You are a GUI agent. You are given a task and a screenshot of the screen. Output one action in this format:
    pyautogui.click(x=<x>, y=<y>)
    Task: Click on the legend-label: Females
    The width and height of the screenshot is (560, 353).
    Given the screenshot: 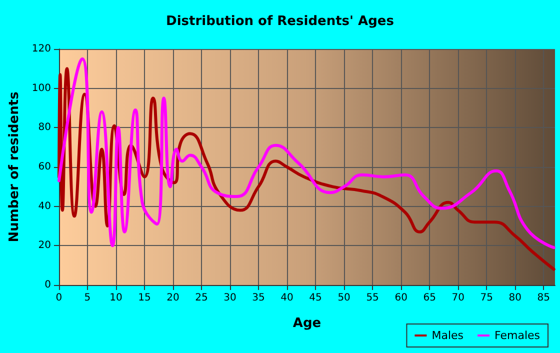 What is the action you would take?
    pyautogui.click(x=517, y=335)
    